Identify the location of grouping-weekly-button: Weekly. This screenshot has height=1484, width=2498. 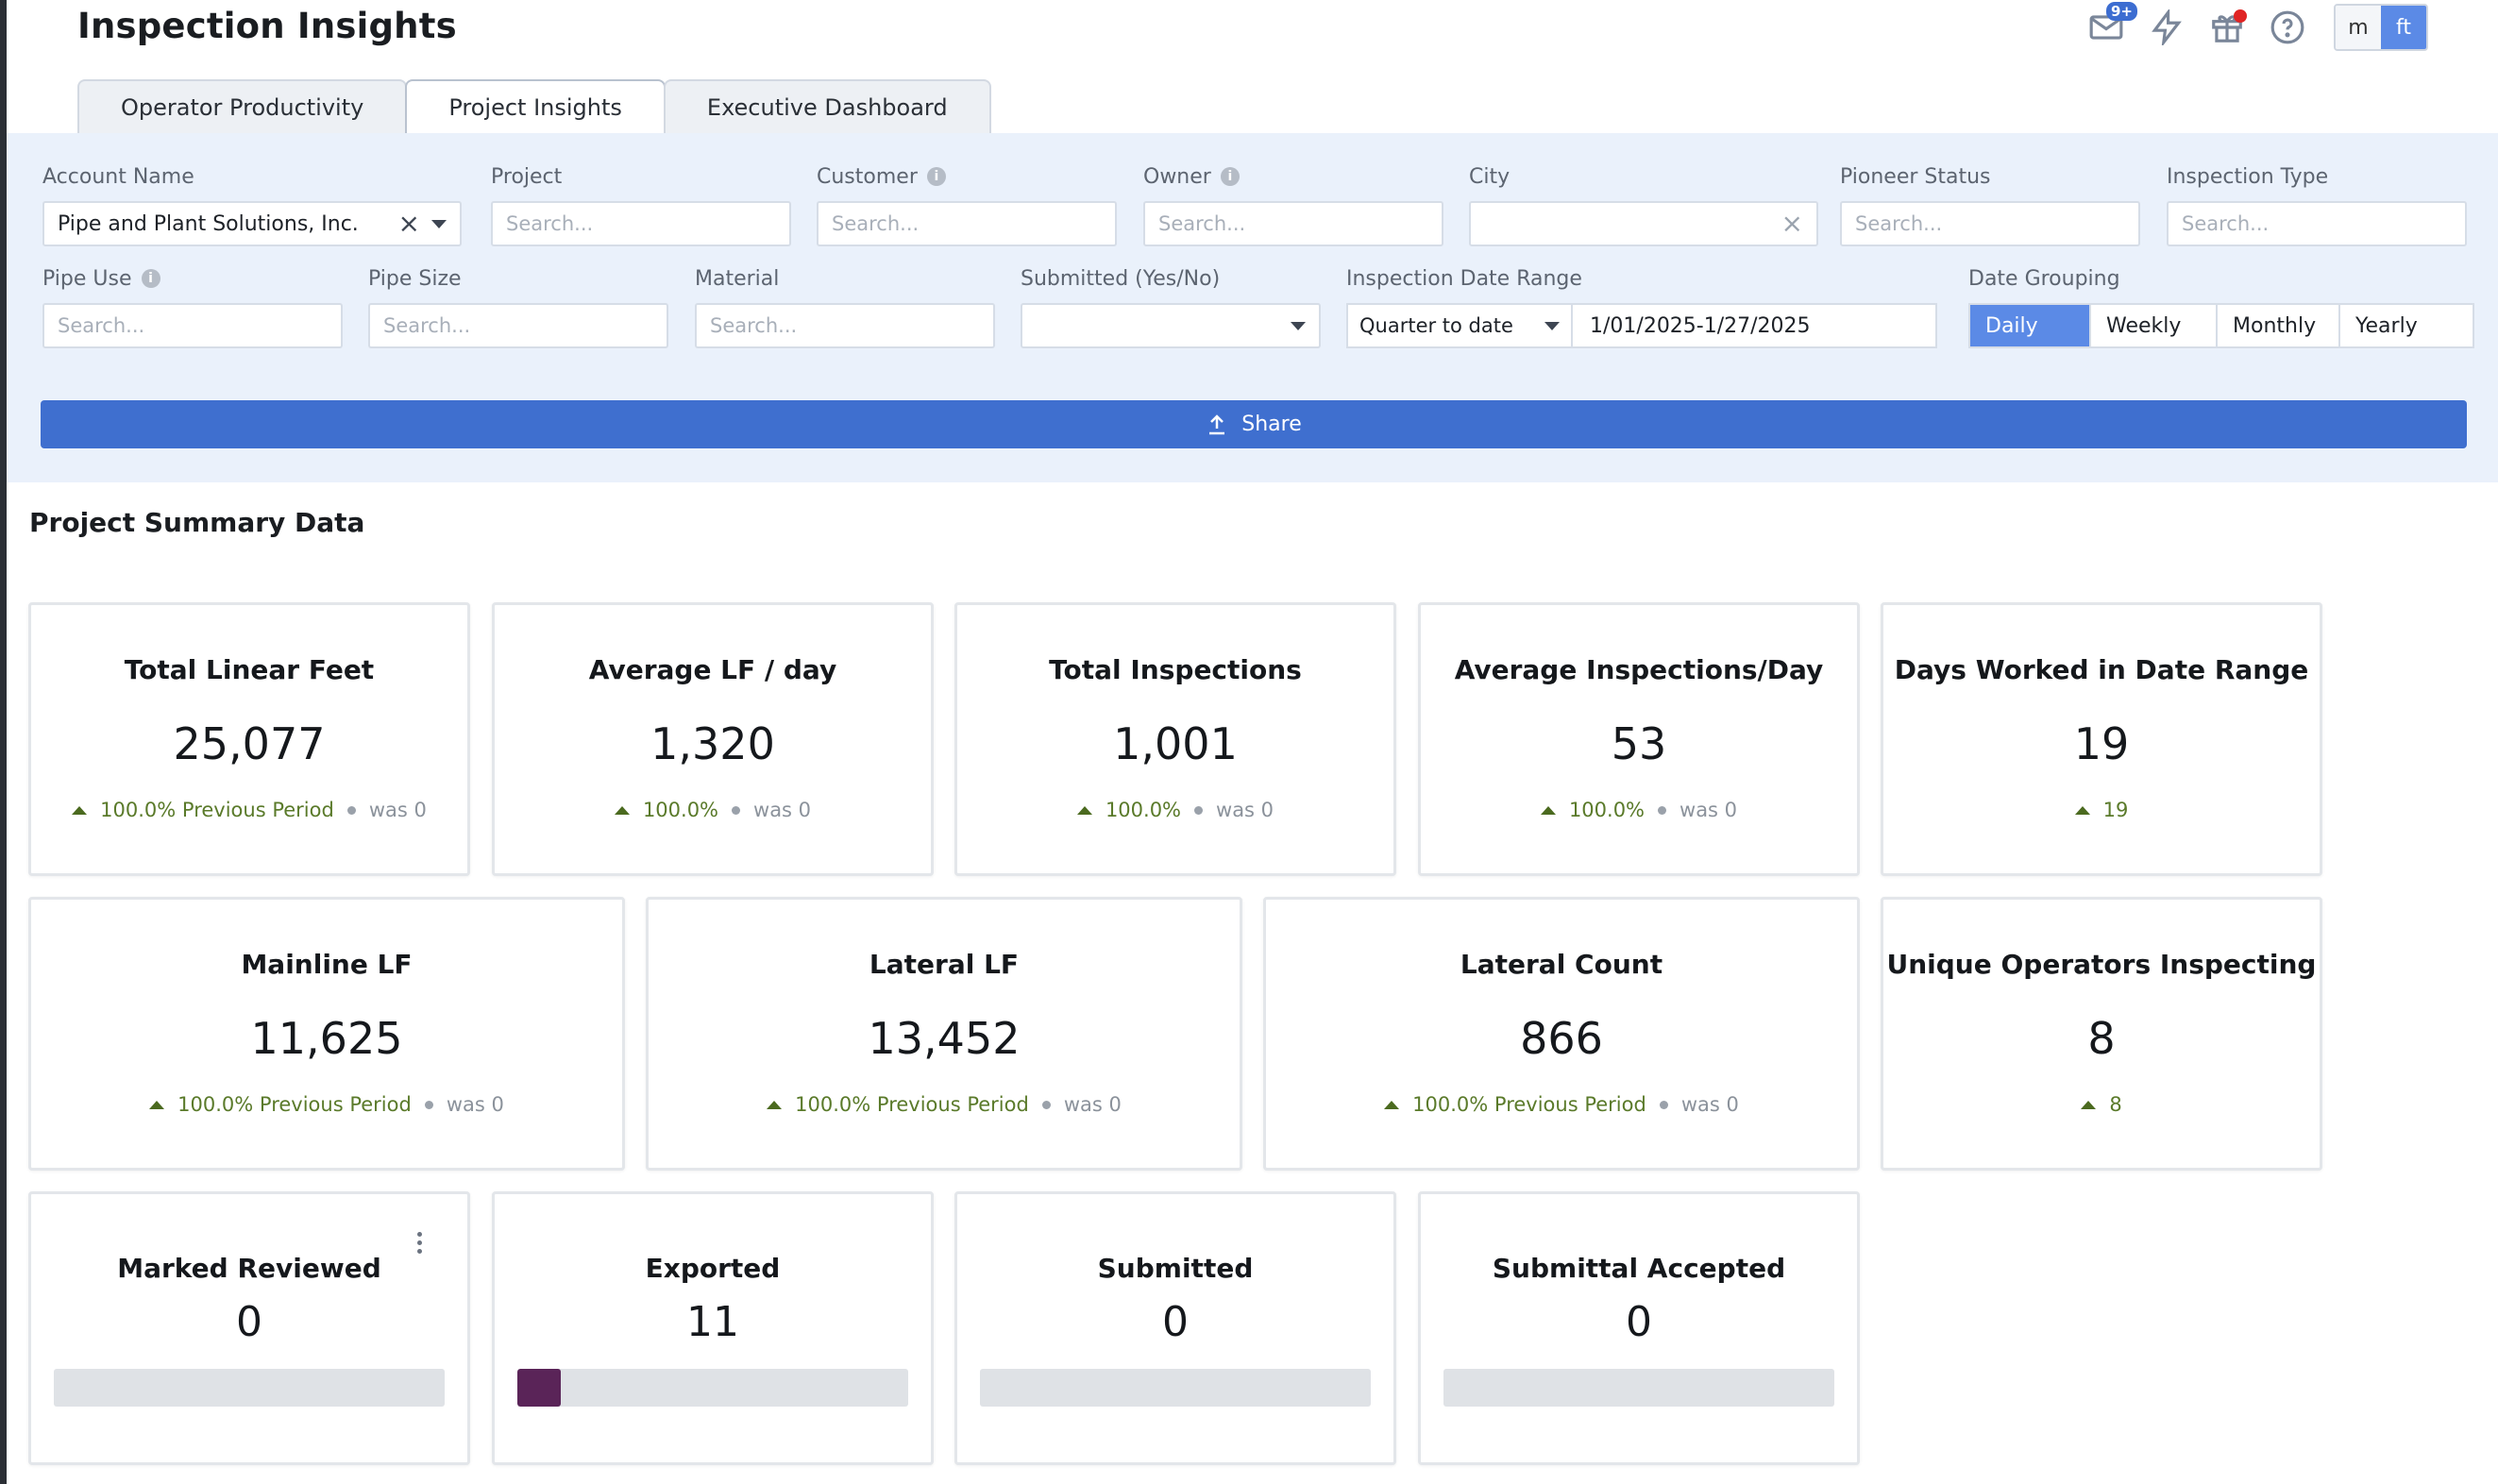
(2154, 325).